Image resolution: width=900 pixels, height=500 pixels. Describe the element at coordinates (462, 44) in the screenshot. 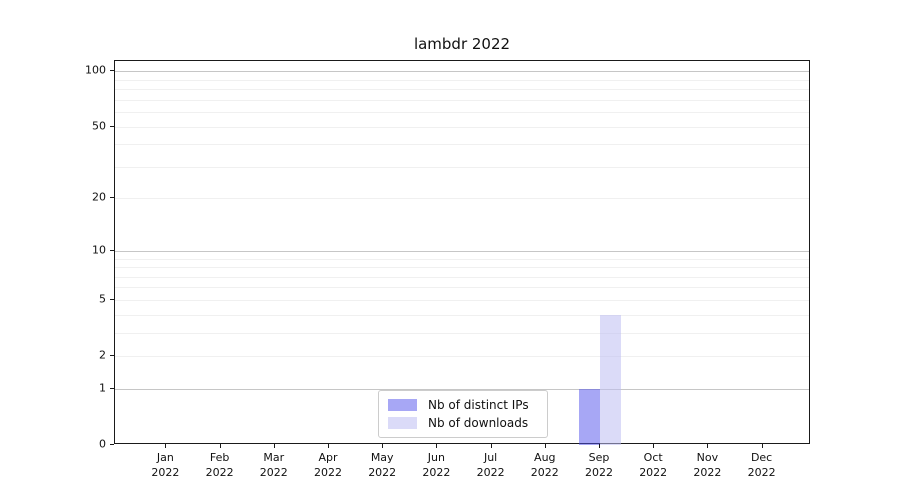

I see `chart-title: lambdr 2022` at that location.